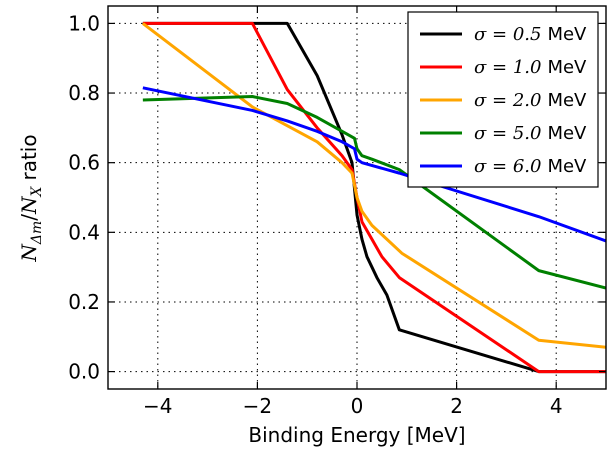 This screenshot has height=449, width=611. I want to click on x-tick-label: −2, so click(257, 406).